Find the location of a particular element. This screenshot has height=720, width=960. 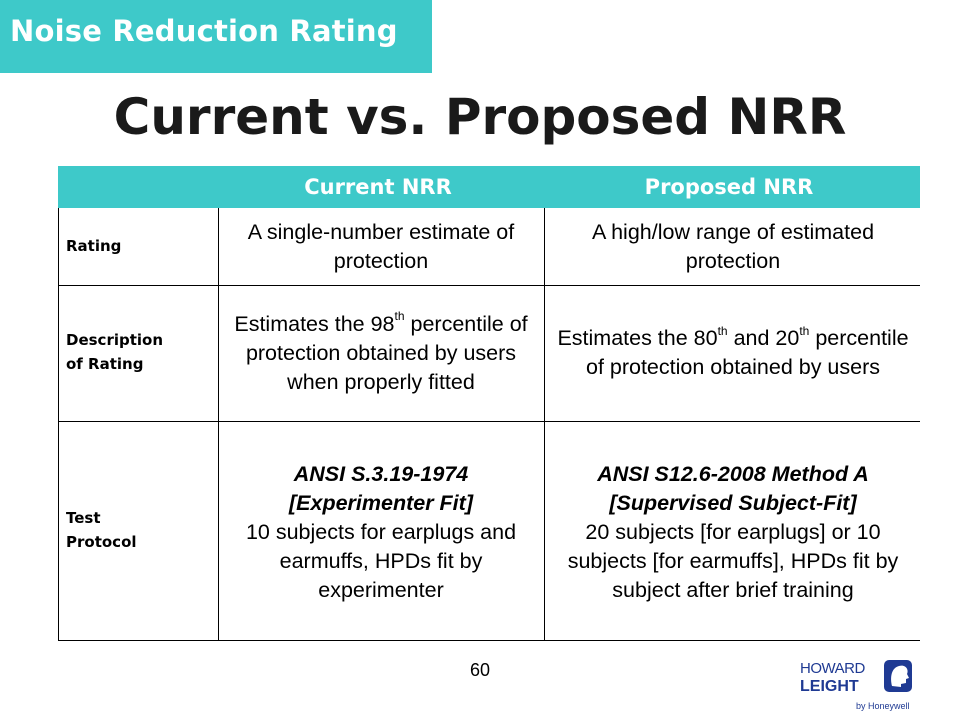

header-banner: Noise Reduction Rating is located at coordinates (216, 36).